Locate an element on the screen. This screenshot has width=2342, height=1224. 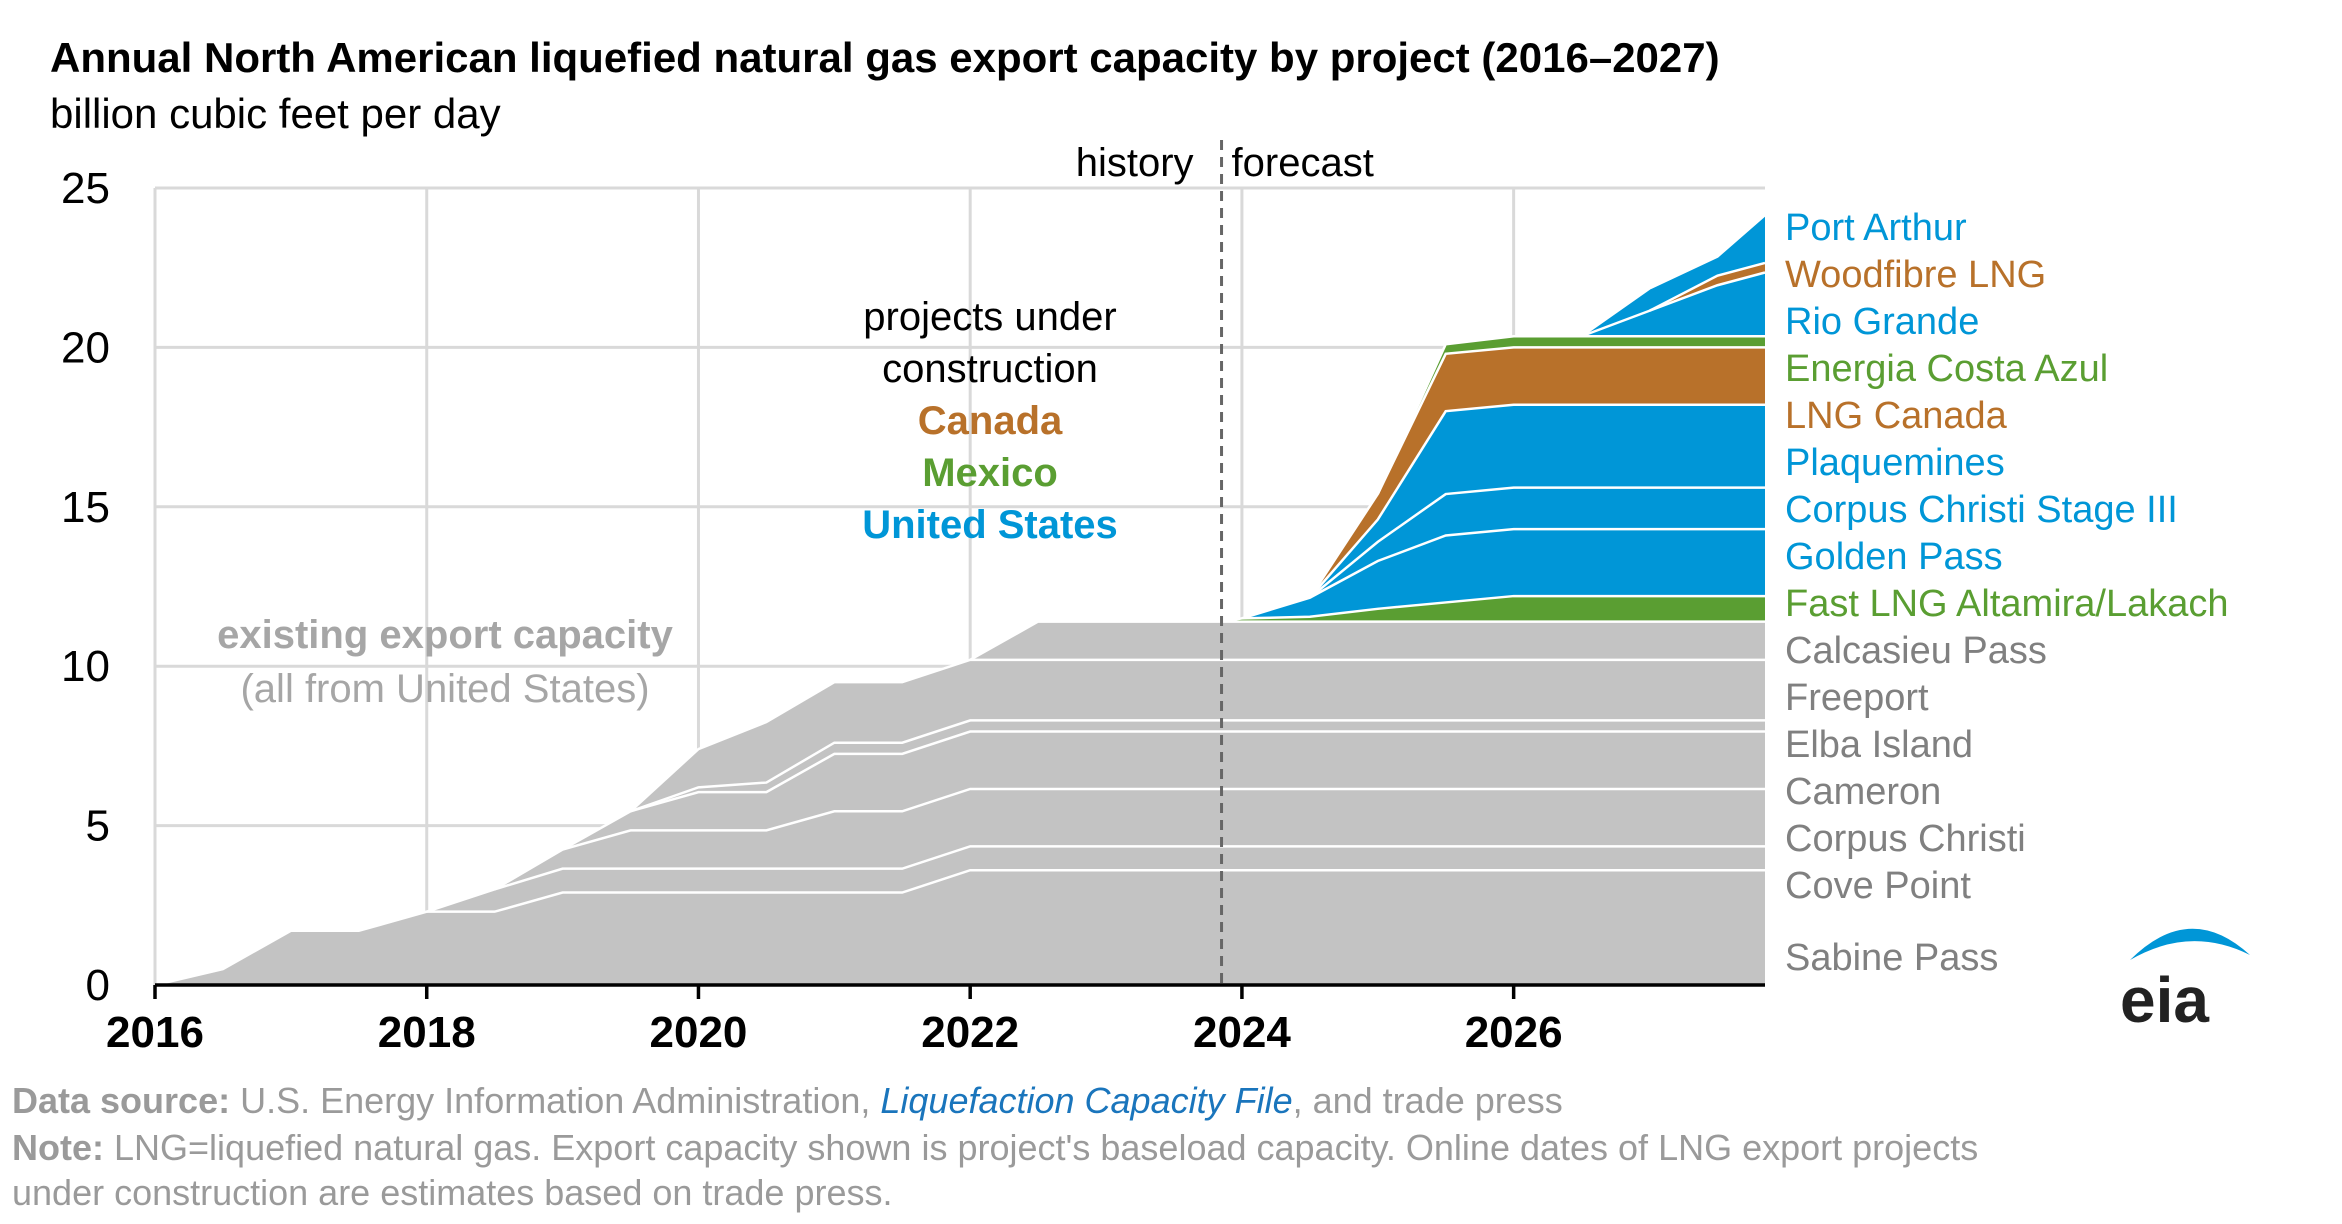
area-sabine-pass is located at coordinates (960, 927).